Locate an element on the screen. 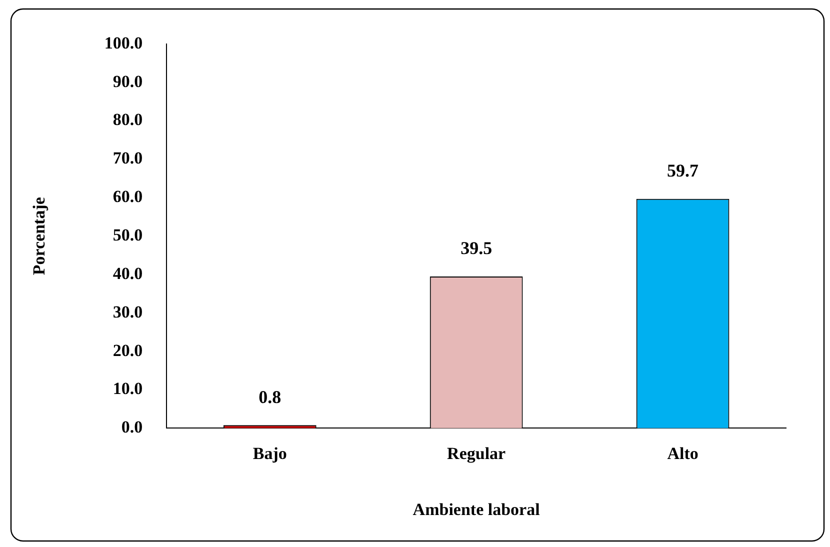  y-tick-label: 20.0 is located at coordinates (127, 350).